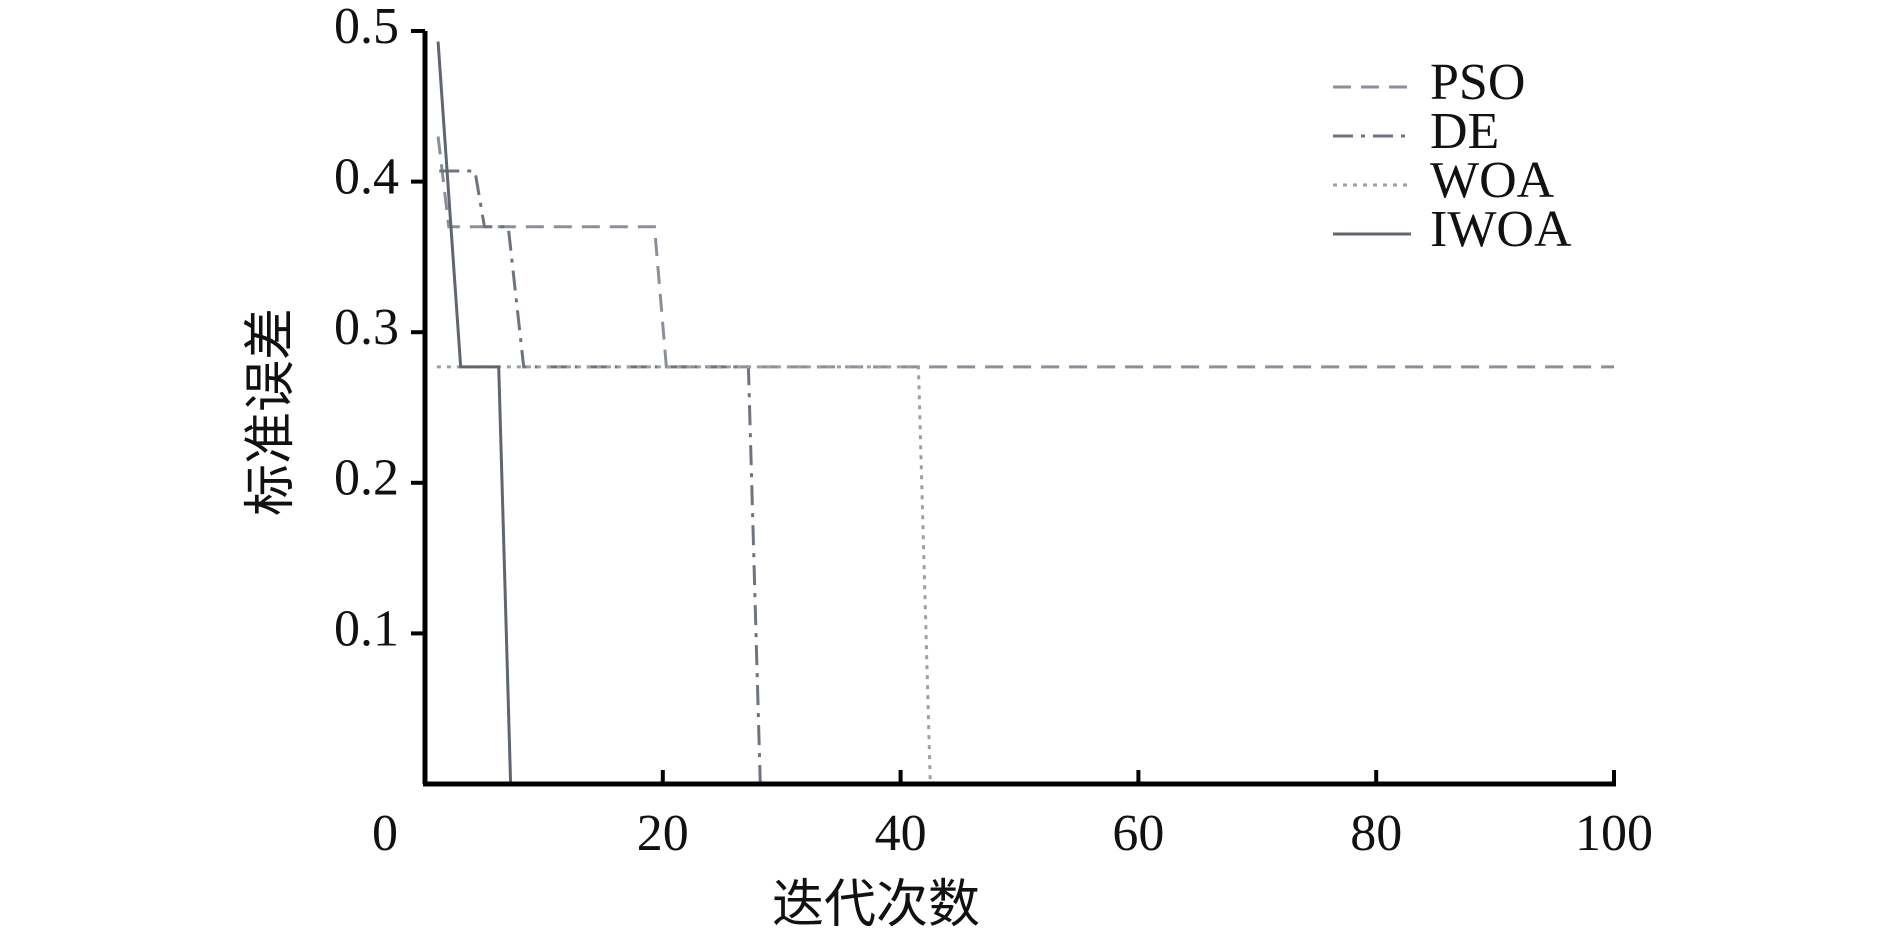 Image resolution: width=1890 pixels, height=945 pixels. Describe the element at coordinates (366, 177) in the screenshot. I see `y-tick-label: 0.4` at that location.